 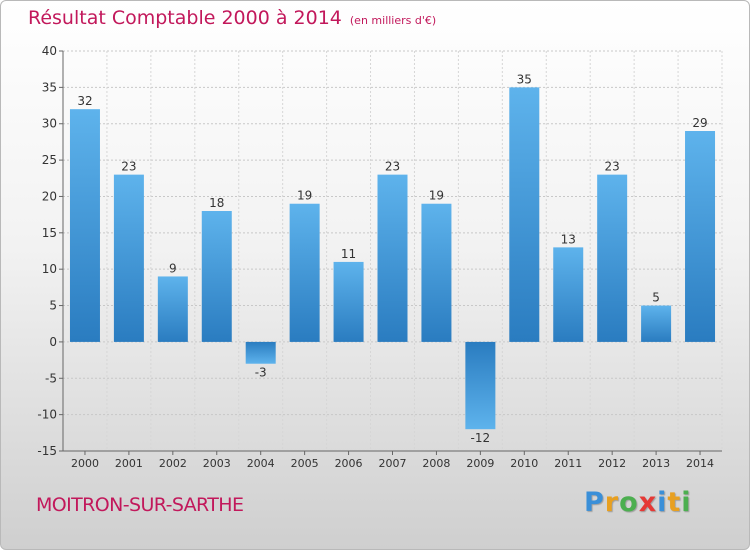 I want to click on y-tick-label: 0, so click(x=53, y=342).